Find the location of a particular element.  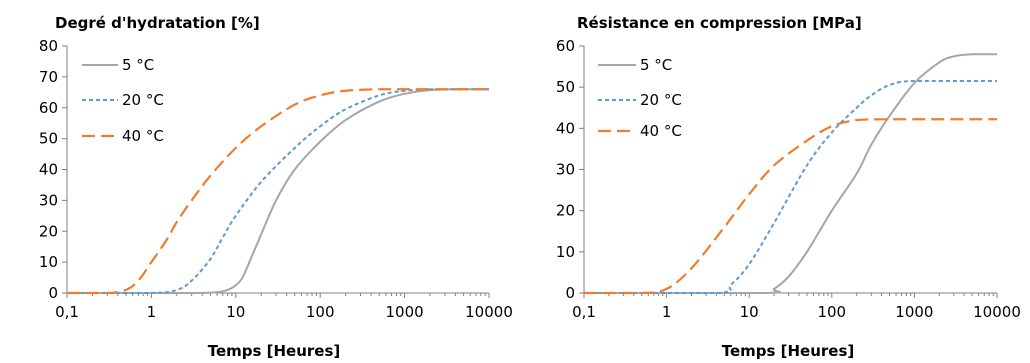

y-ticks: 0 10 20 30 40 50 60 is located at coordinates (565, 169).